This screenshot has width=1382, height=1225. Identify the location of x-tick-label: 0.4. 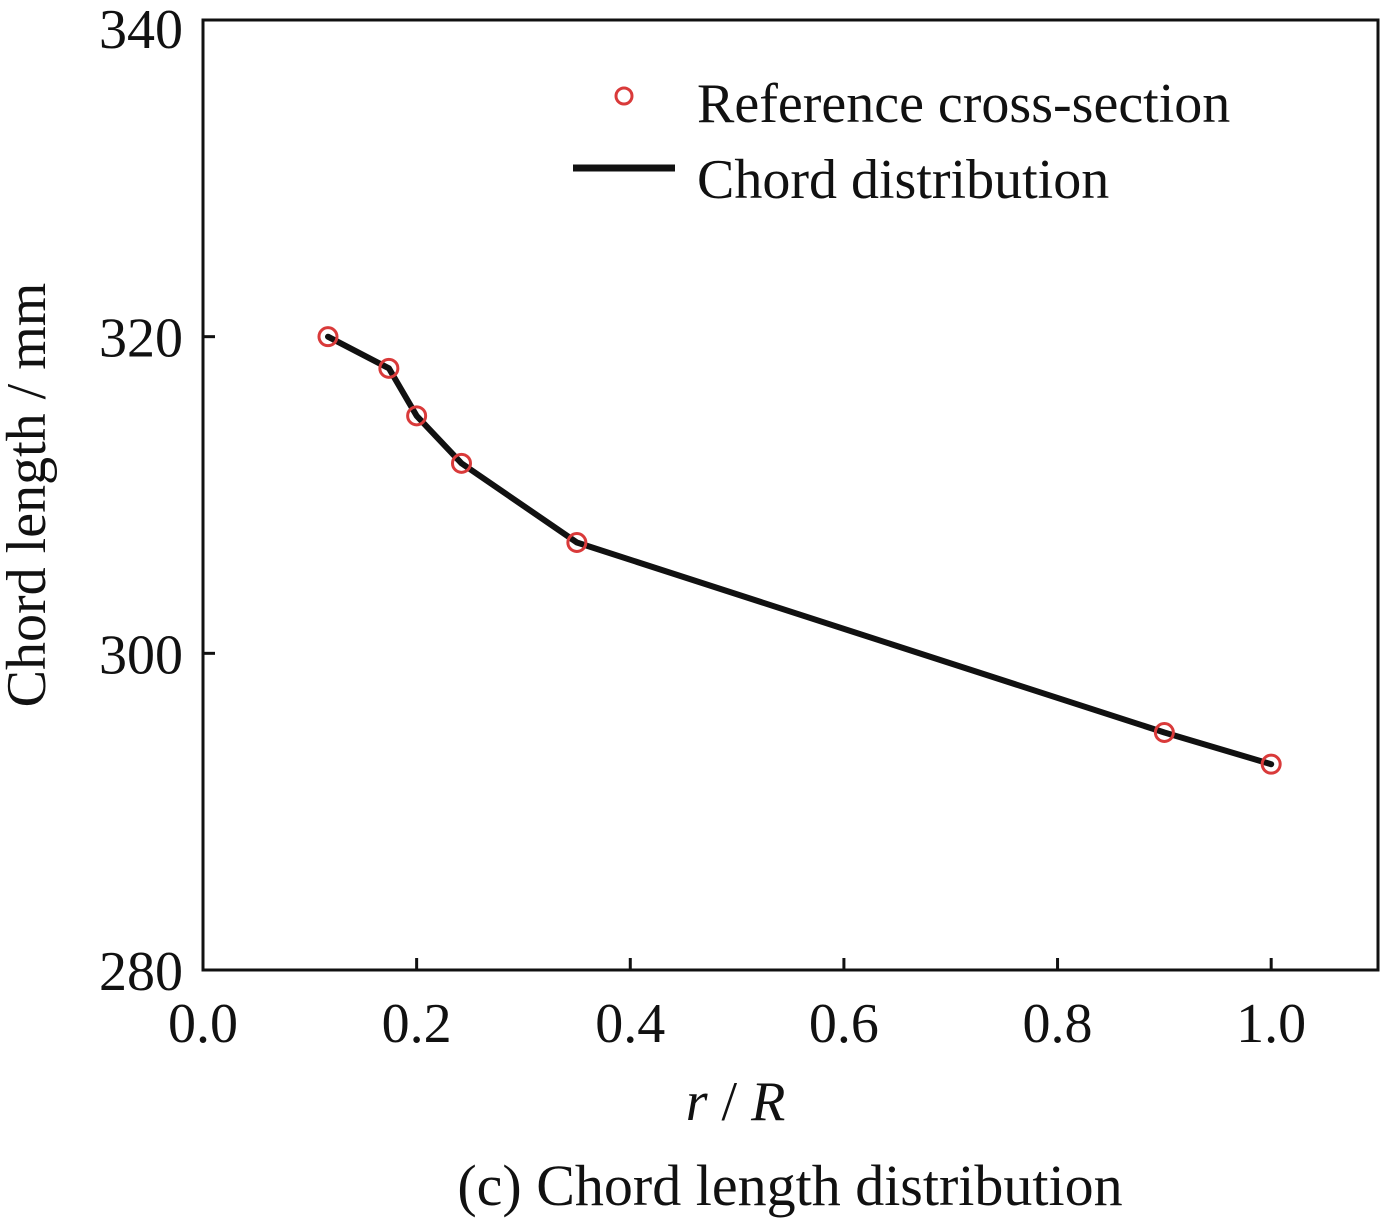
(630, 1024).